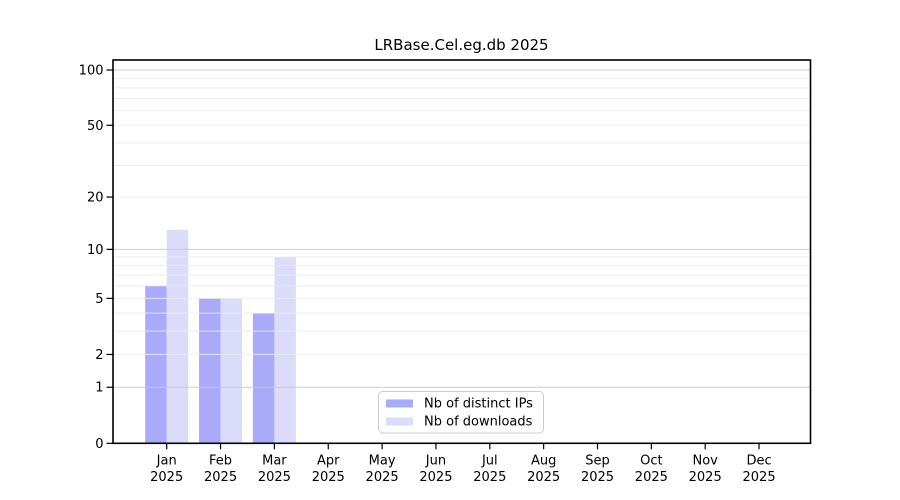  I want to click on legend-label-downloads: Nb of downloads, so click(478, 422).